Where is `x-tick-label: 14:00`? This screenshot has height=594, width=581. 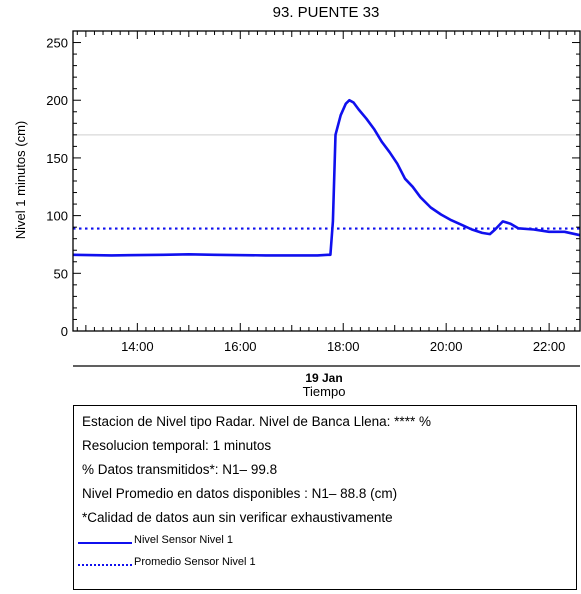
x-tick-label: 14:00 is located at coordinates (137, 346).